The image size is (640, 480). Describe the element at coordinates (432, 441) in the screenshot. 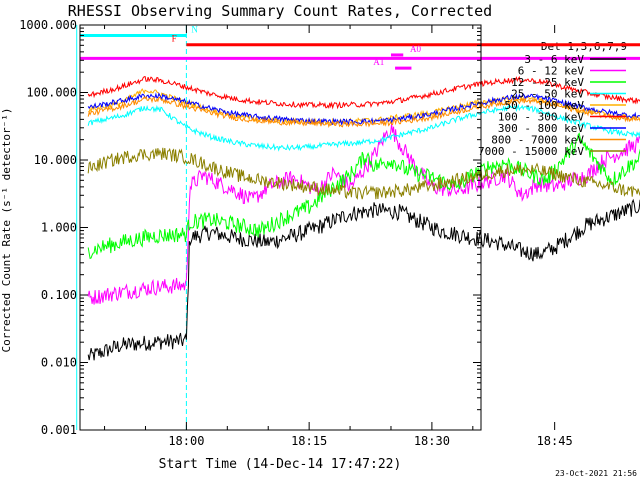

I see `x-tick-label-2: 18:30` at that location.